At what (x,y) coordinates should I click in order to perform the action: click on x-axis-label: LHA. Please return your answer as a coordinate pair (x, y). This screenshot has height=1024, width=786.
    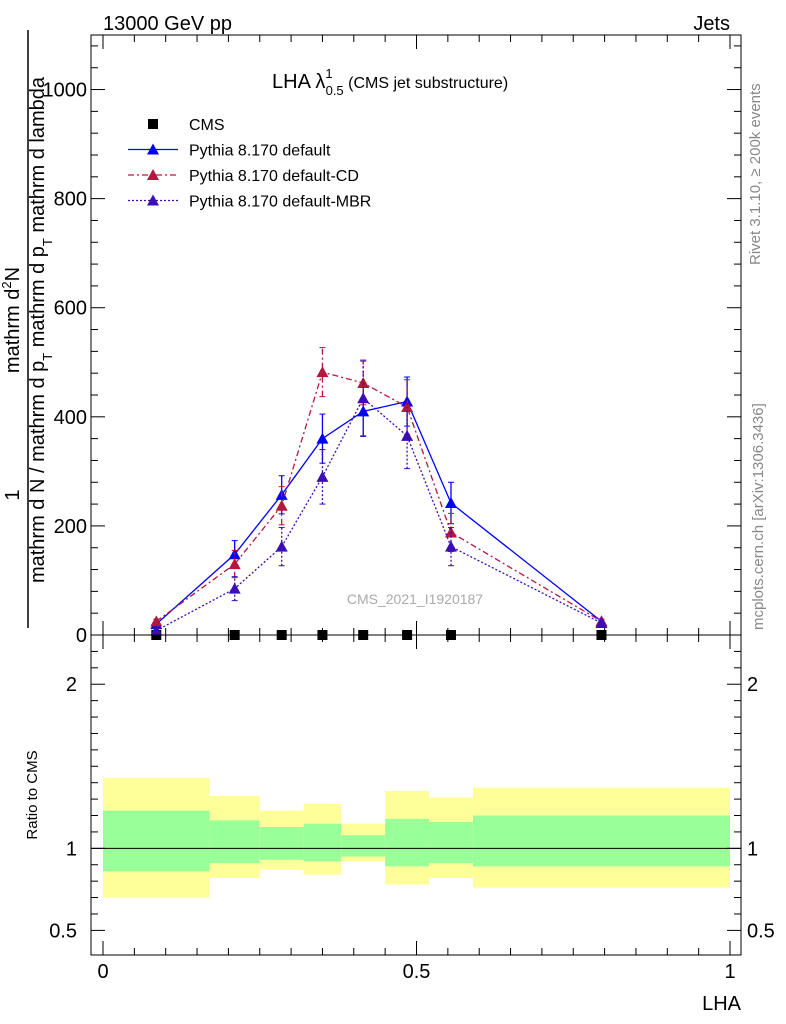
    Looking at the image, I should click on (722, 1004).